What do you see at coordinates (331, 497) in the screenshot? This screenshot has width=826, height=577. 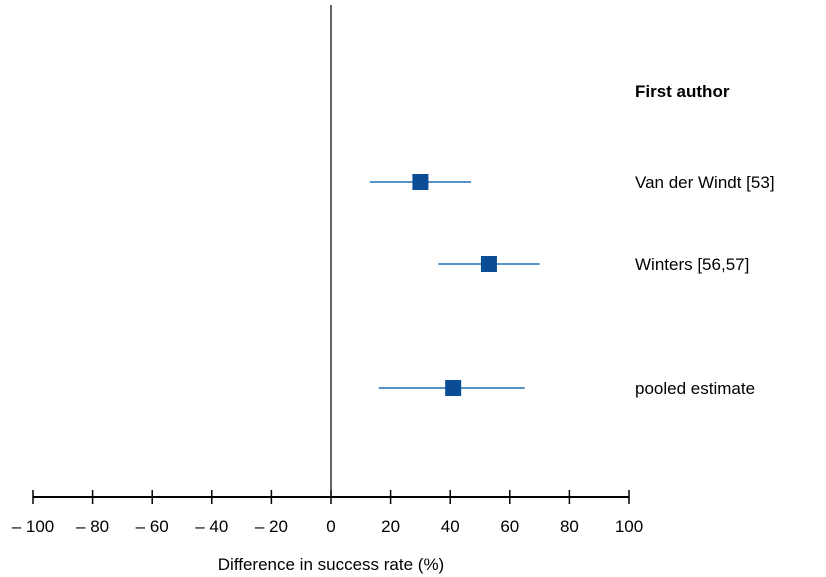 I see `x-axis-ticks` at bounding box center [331, 497].